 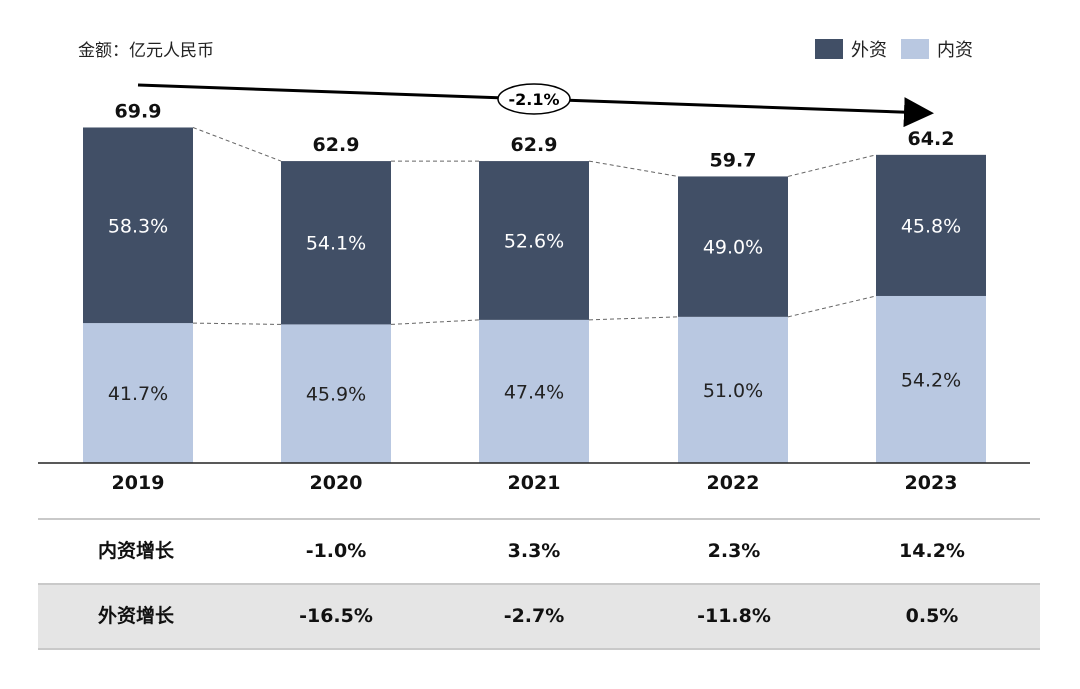 What do you see at coordinates (534, 551) in the screenshot?
I see `cell-domestic-2021: 3.3%` at bounding box center [534, 551].